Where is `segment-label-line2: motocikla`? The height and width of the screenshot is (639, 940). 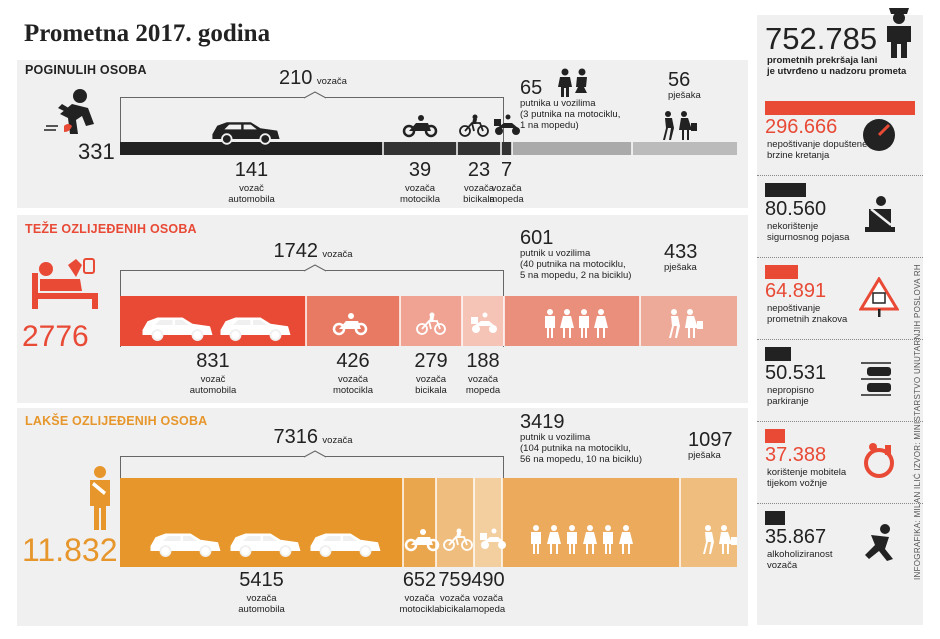 segment-label-line2: motocikla is located at coordinates (420, 199).